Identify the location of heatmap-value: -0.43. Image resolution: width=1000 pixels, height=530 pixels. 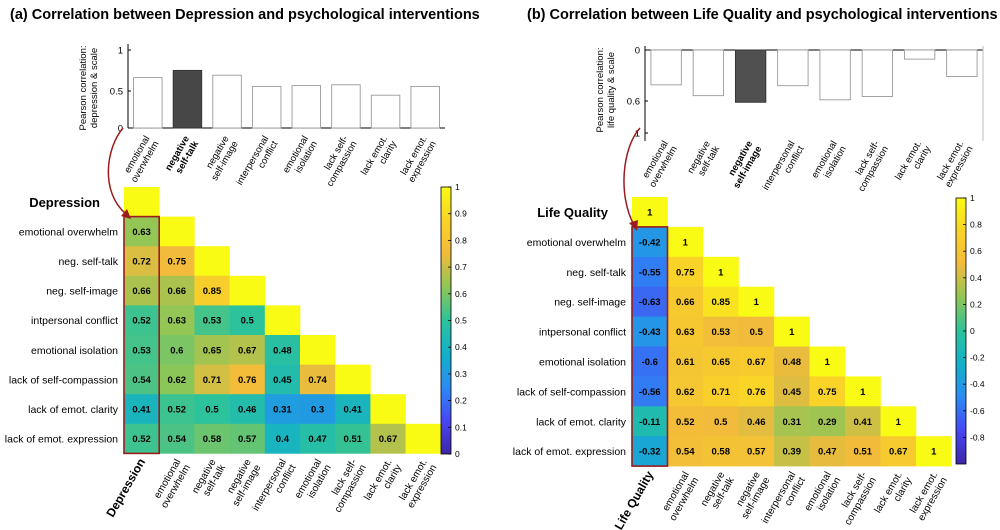
(650, 332).